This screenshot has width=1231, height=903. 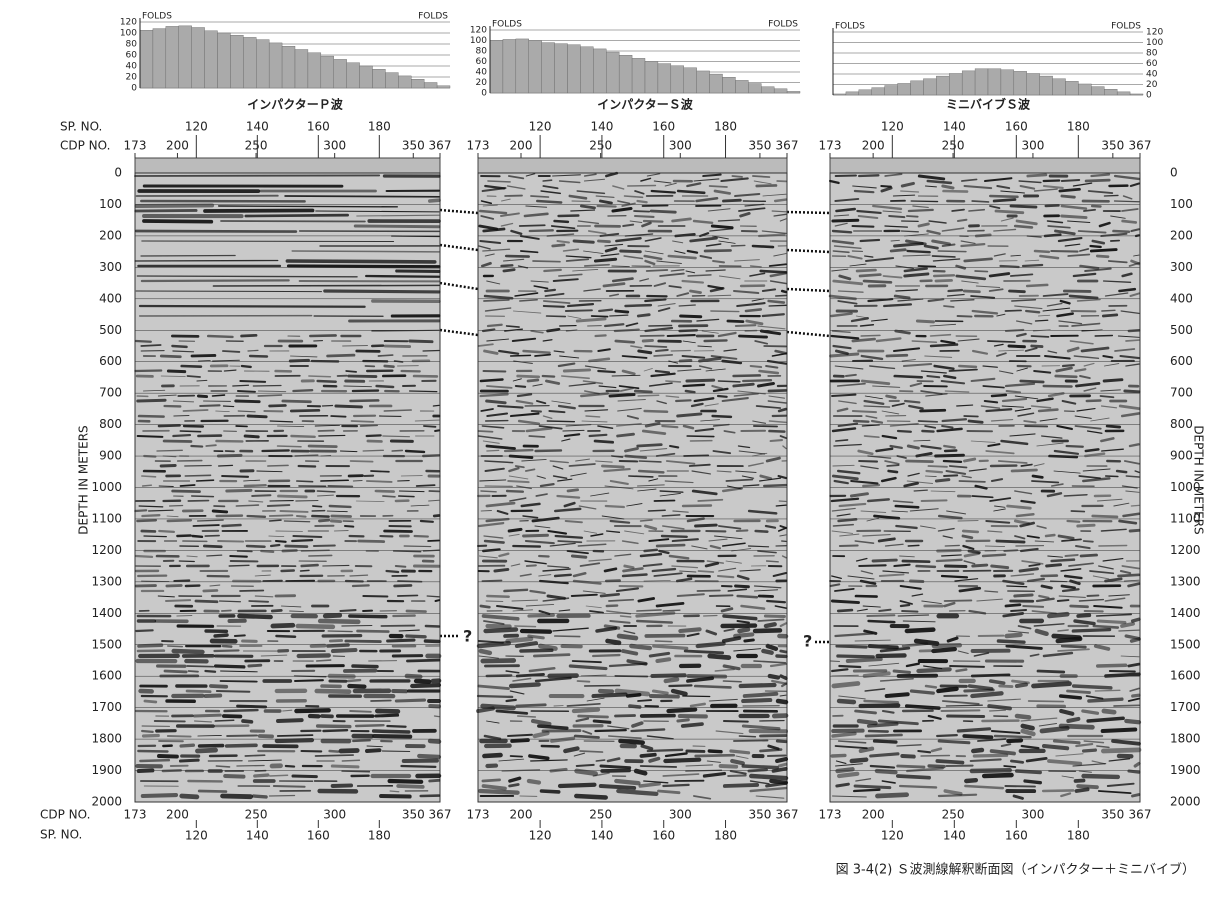 I want to click on cdp-tick-label: 200, so click(x=177, y=815).